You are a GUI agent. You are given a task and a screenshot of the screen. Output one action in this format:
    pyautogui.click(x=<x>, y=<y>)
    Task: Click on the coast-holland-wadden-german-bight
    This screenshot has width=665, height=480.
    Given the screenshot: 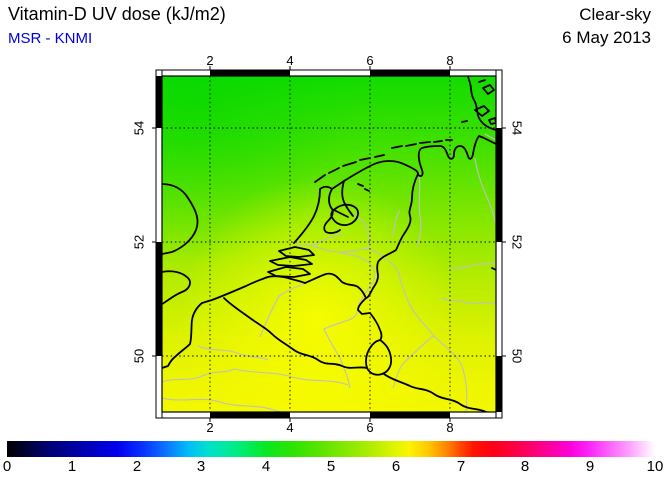 What is the action you would take?
    pyautogui.click(x=394, y=189)
    